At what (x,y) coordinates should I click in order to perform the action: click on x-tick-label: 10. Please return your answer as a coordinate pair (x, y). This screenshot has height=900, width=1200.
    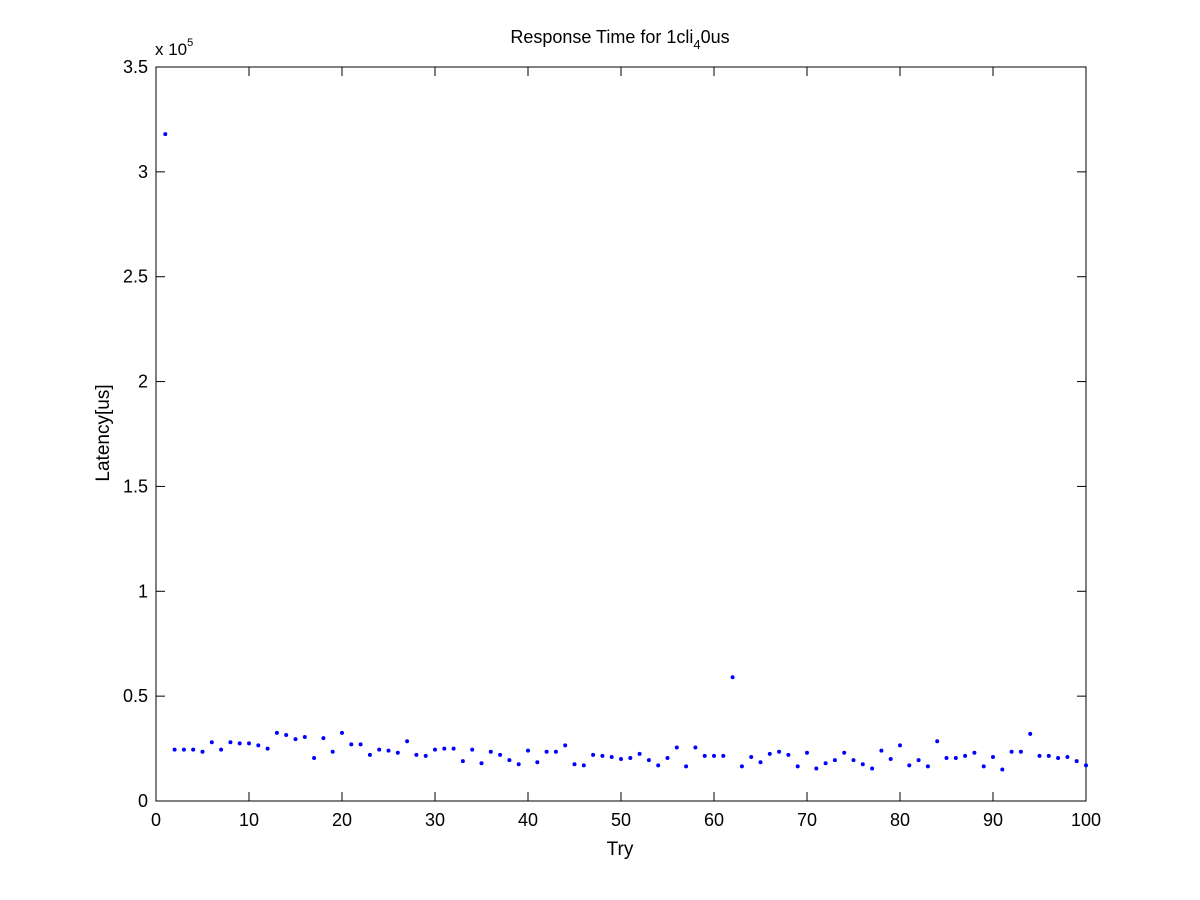
    Looking at the image, I should click on (249, 820).